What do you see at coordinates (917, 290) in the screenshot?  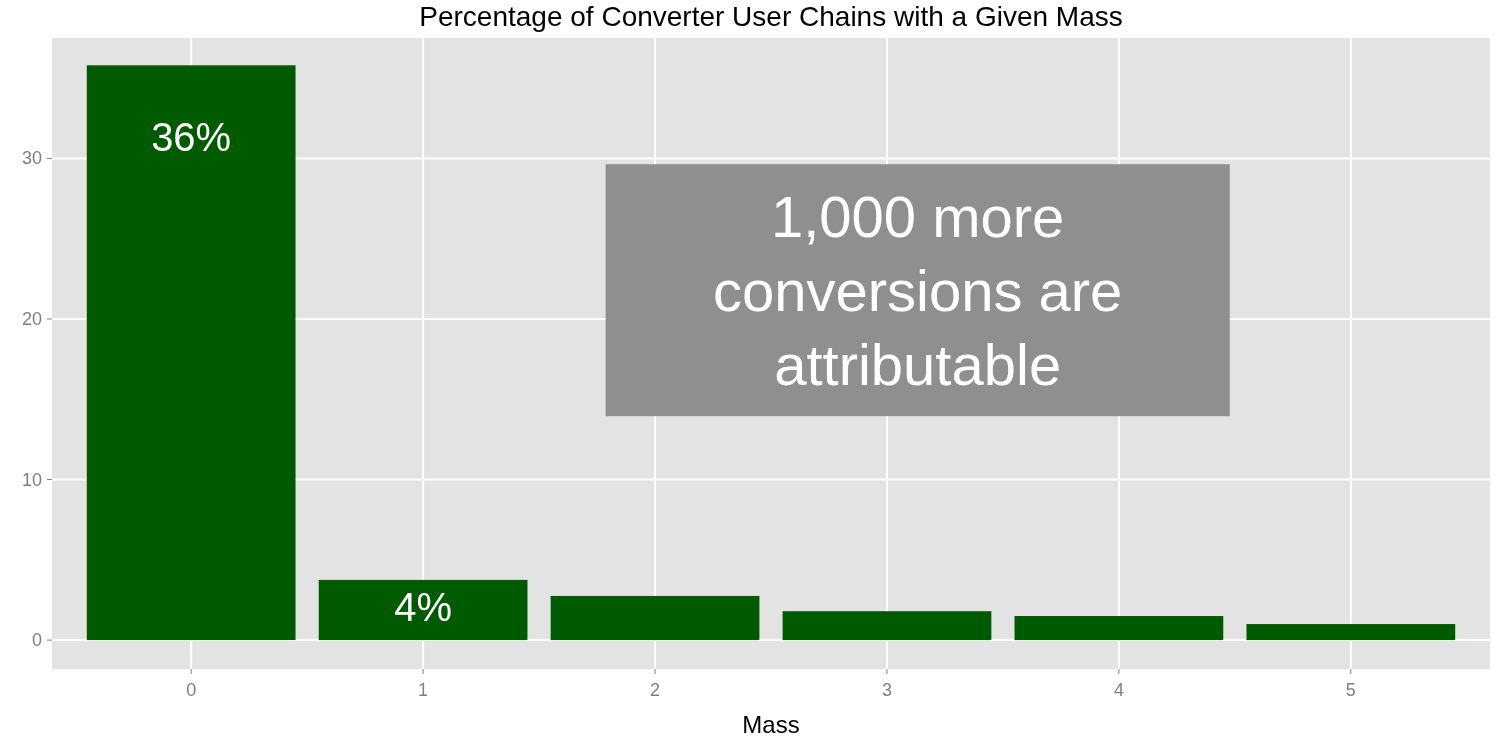 I see `annotation: 1,000 more conversions are attributable` at bounding box center [917, 290].